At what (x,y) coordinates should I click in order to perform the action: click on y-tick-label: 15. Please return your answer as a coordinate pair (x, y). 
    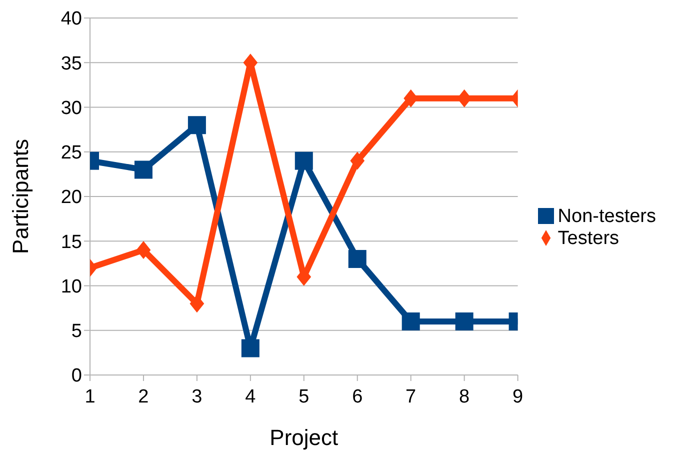
    Looking at the image, I should click on (71, 242).